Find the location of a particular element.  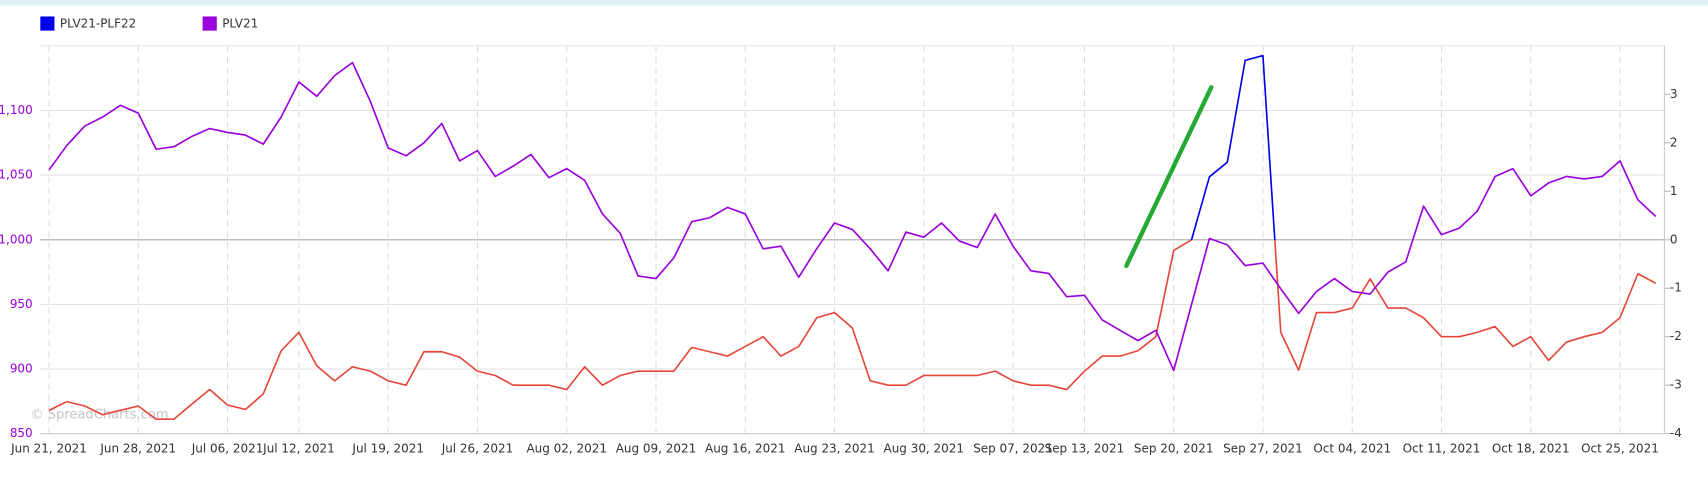

y2-tick-label: 1 is located at coordinates (1674, 191).